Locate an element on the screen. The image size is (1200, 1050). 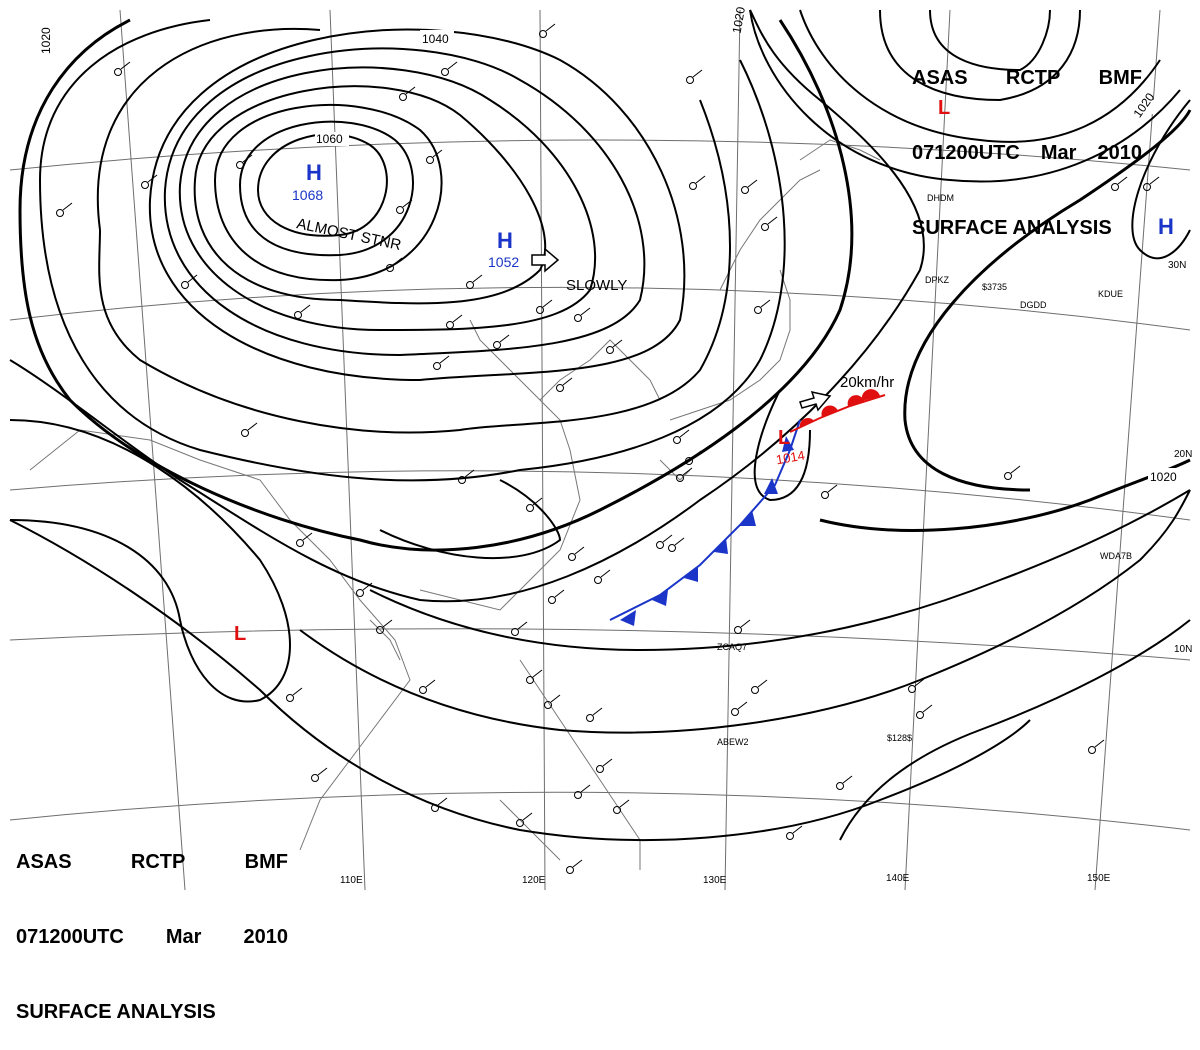
pressure-value: 1014 is located at coordinates (790, 458).